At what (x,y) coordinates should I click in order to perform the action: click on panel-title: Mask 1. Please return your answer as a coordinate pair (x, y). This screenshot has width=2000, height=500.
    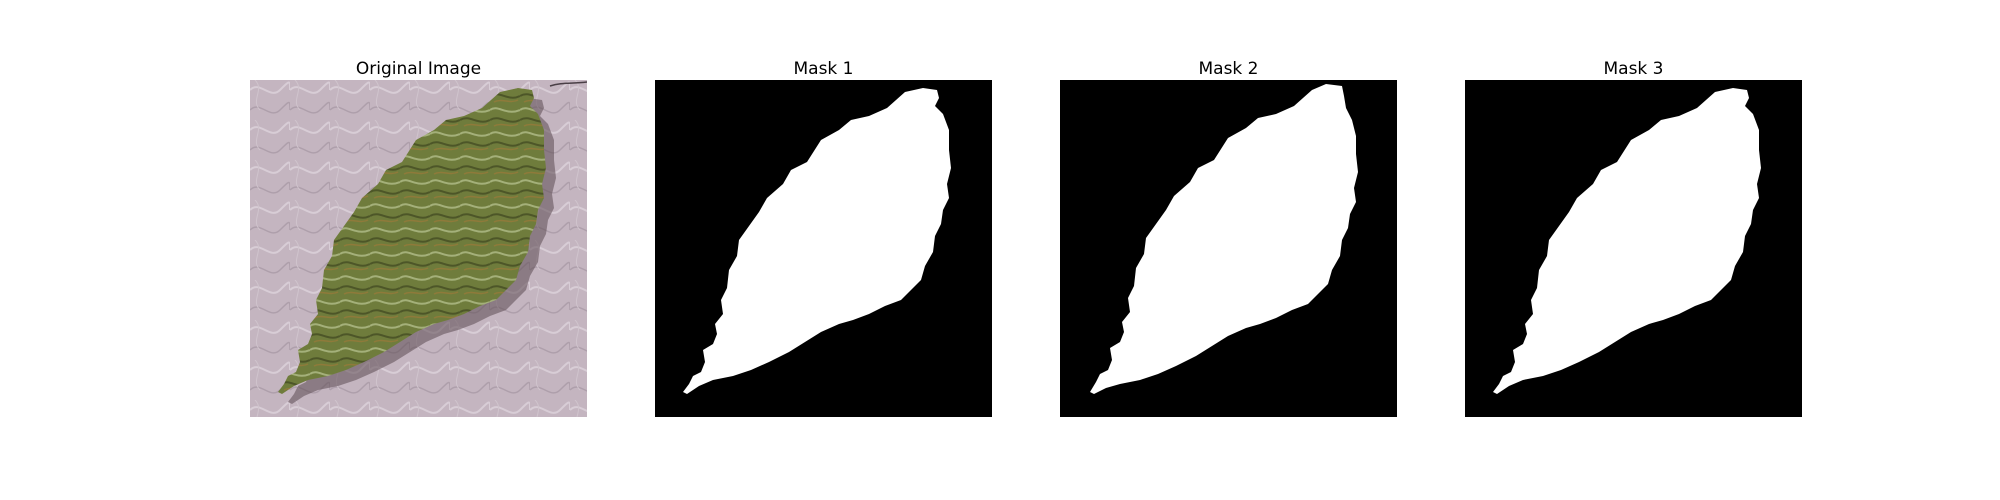
    Looking at the image, I should click on (823, 69).